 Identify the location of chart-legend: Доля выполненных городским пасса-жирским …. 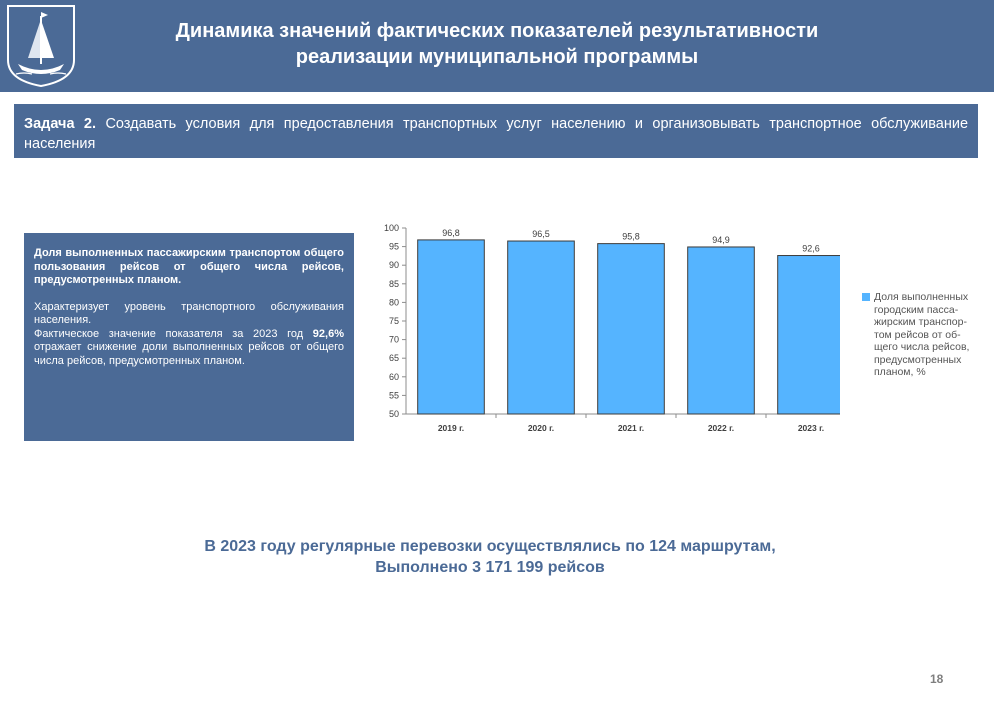
(922, 335).